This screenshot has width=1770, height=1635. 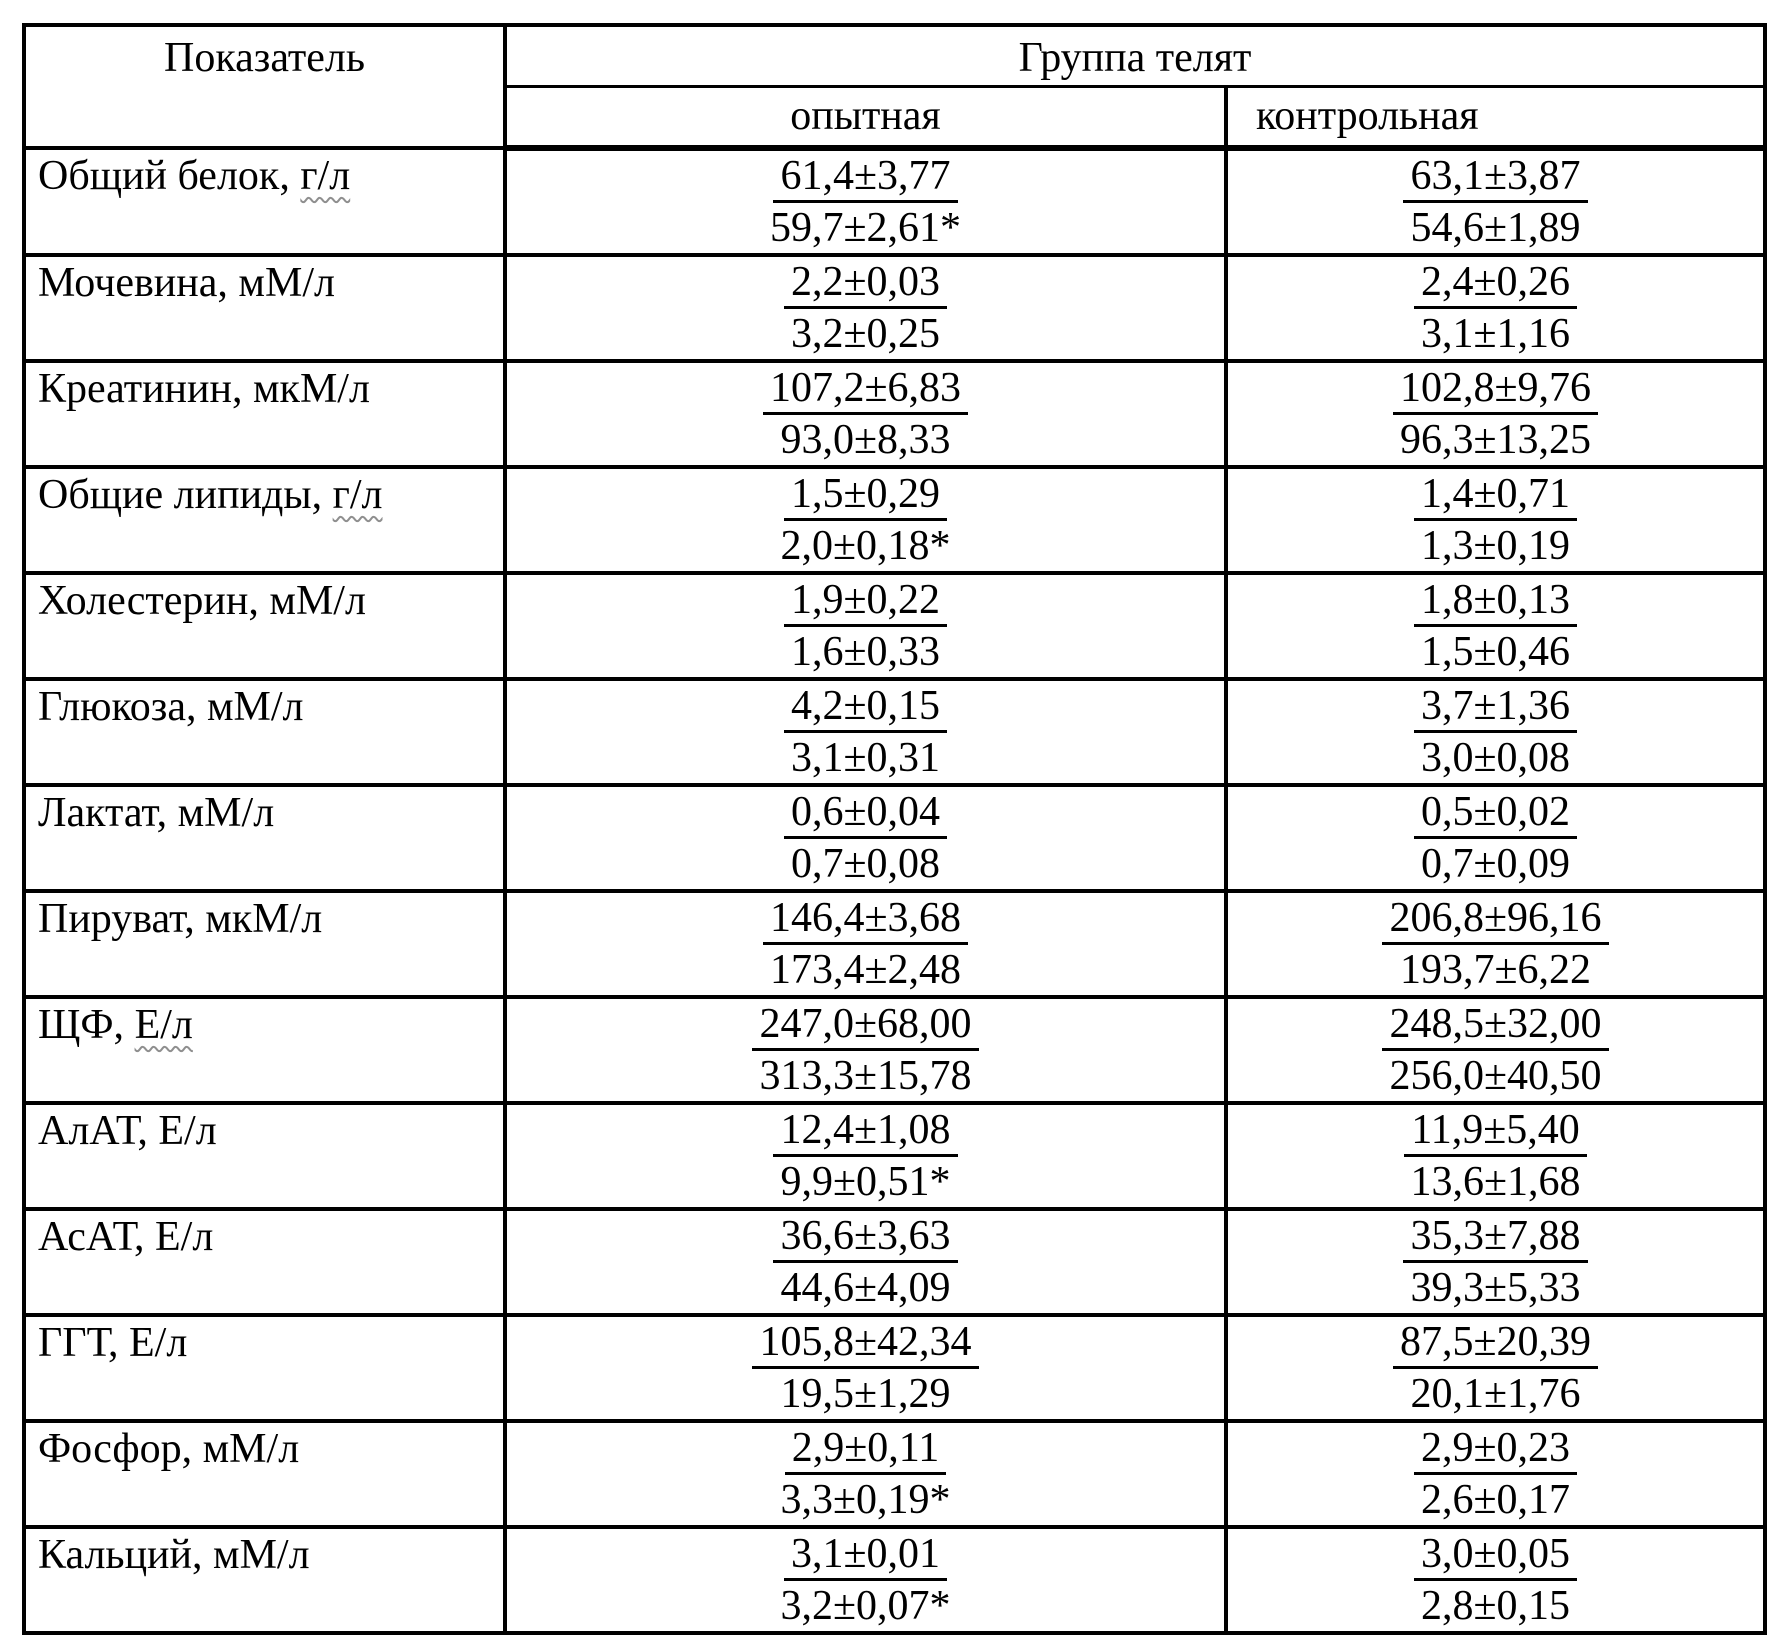 What do you see at coordinates (1495, 1605) in the screenshot?
I see `control-bottom-value: 2,8±0,15` at bounding box center [1495, 1605].